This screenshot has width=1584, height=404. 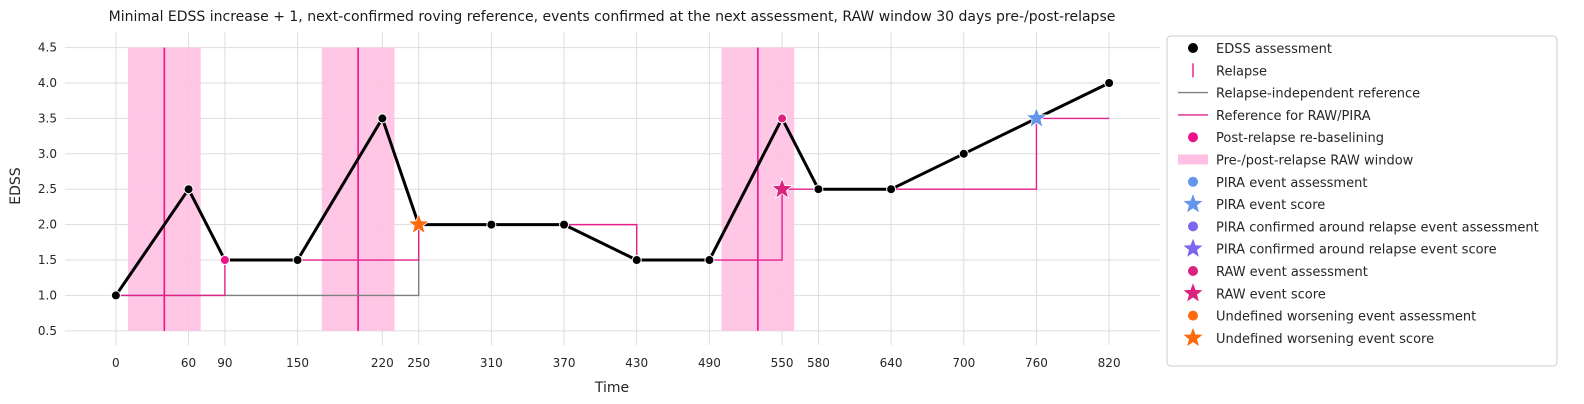 I want to click on raw-event-assessment-point, so click(x=782, y=118).